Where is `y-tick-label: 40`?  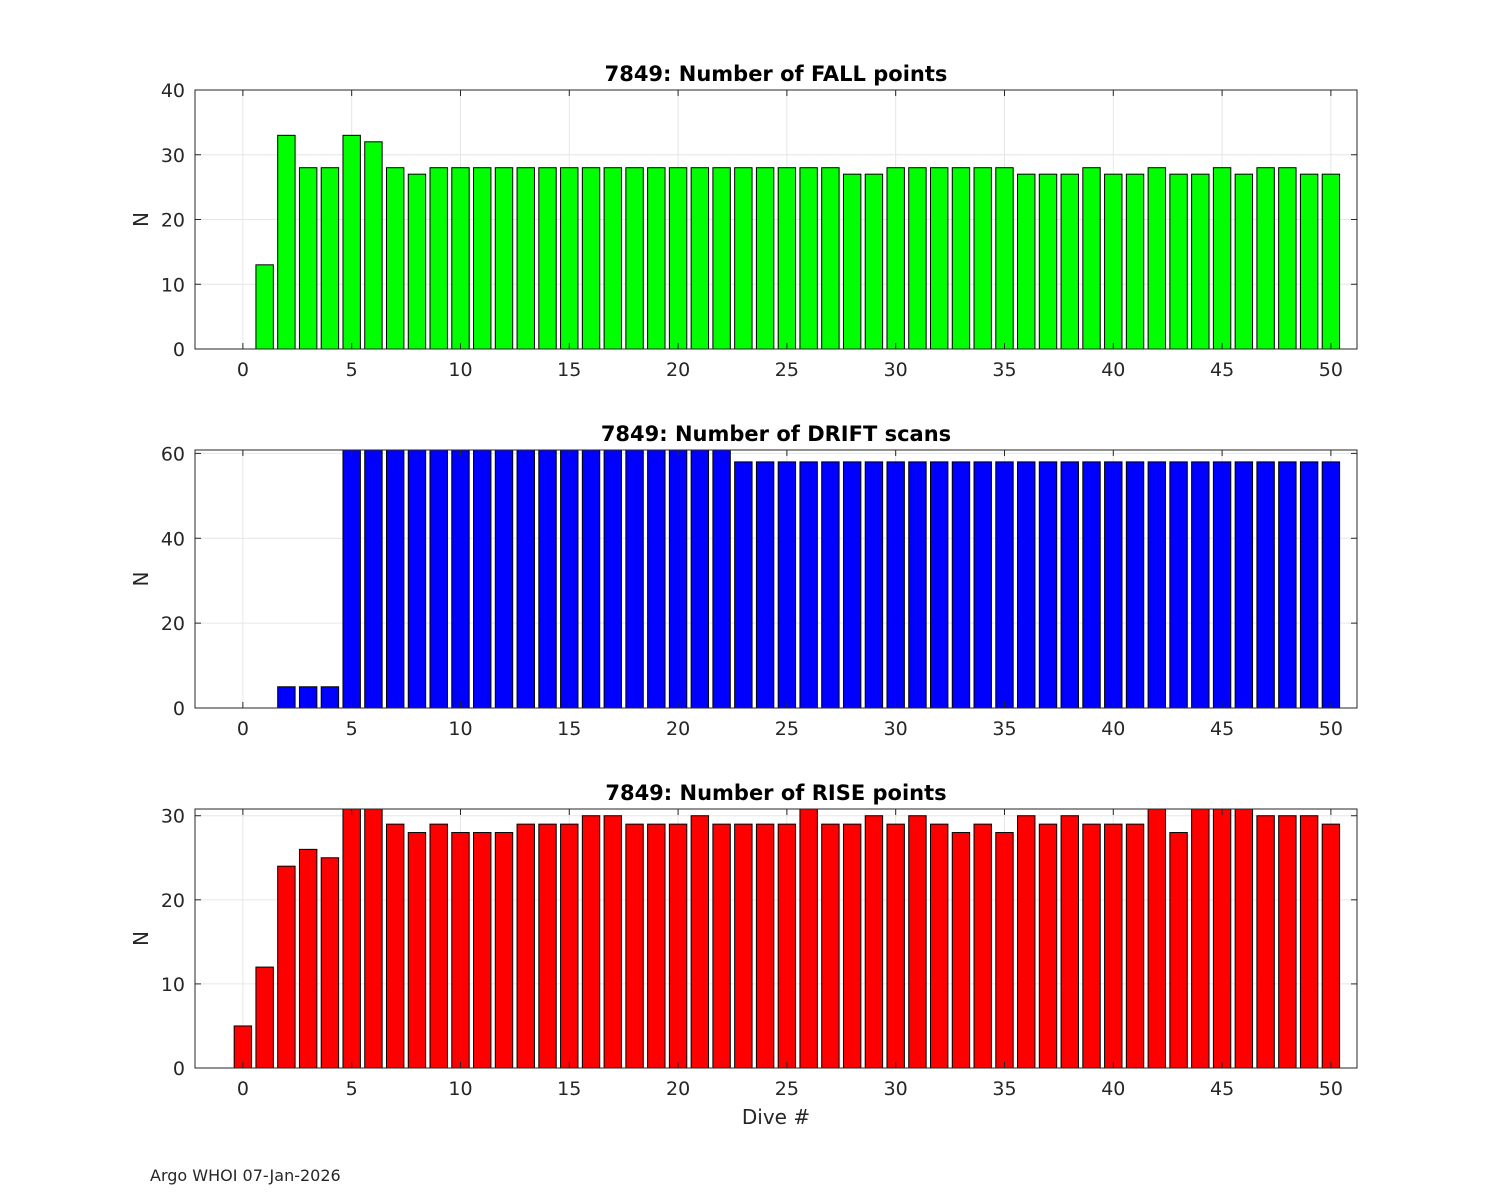 y-tick-label: 40 is located at coordinates (173, 539).